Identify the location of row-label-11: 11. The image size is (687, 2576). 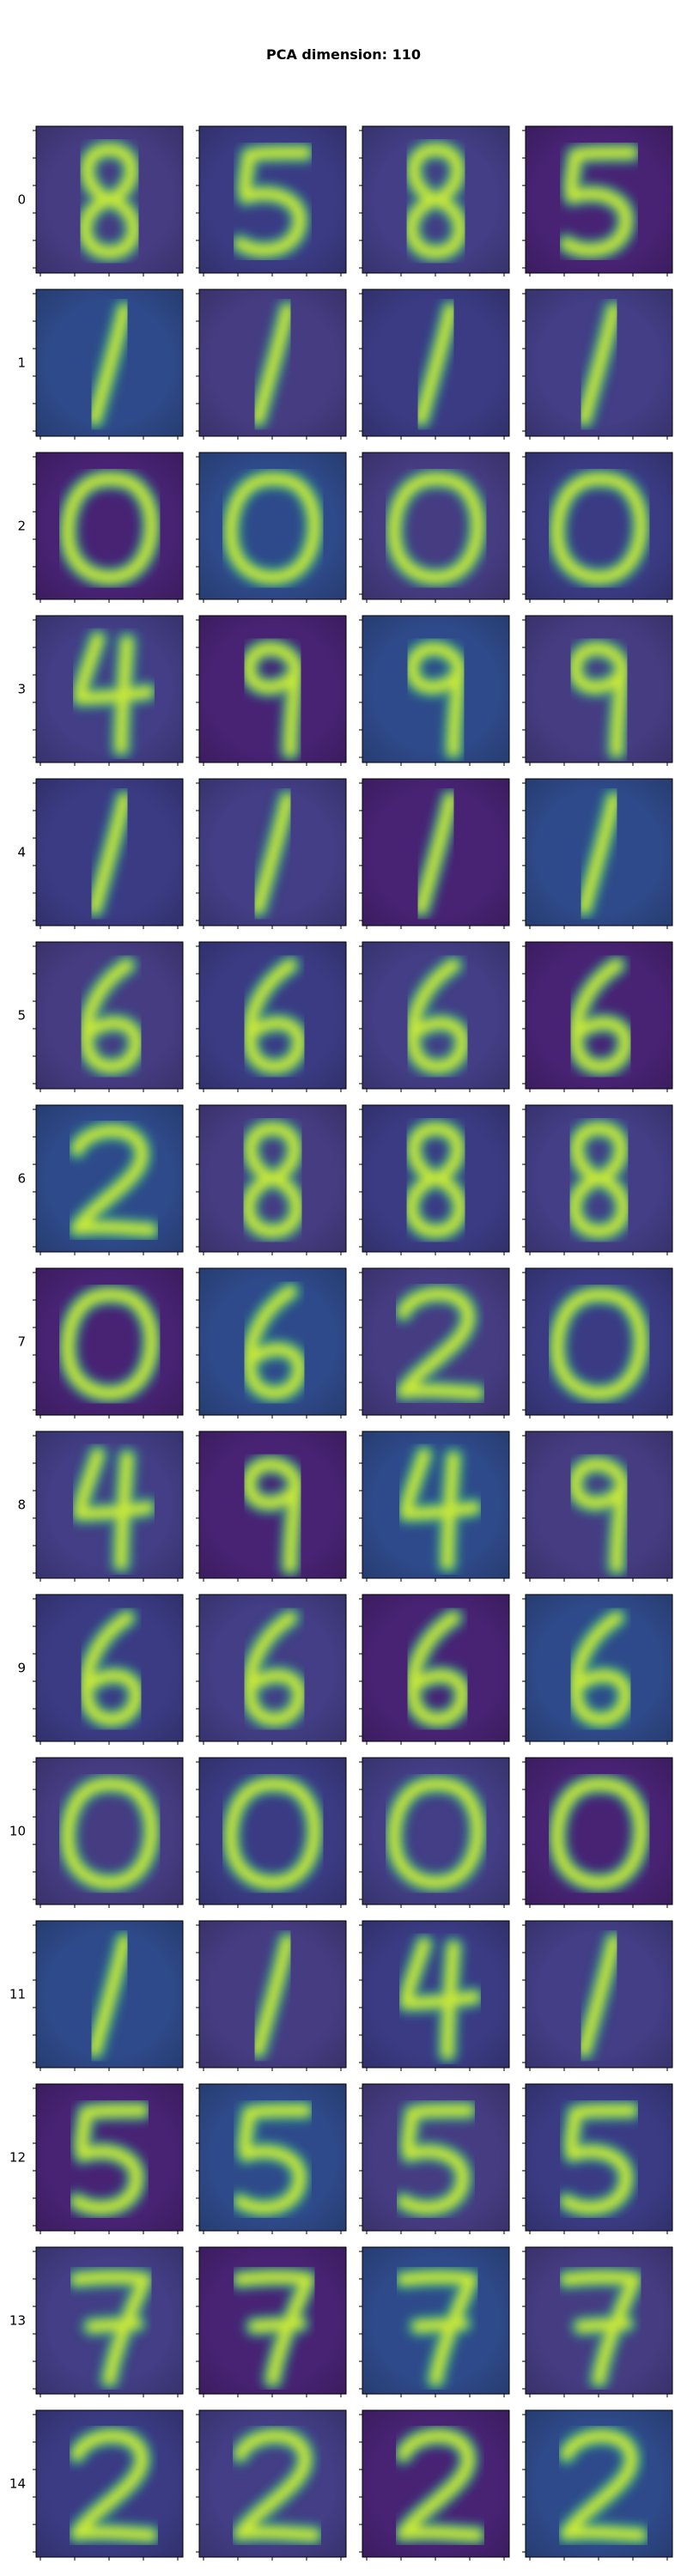
(17, 1995).